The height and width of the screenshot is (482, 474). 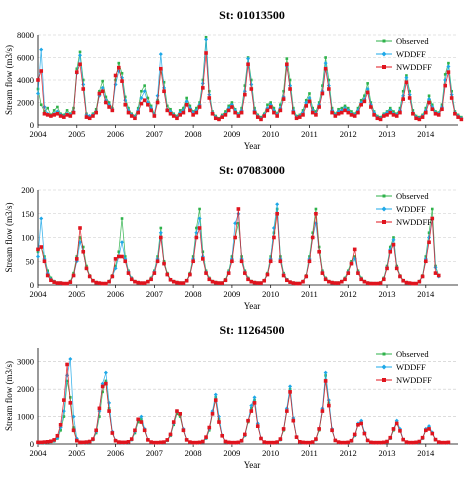 I want to click on y-tick-label: 50, so click(x=30, y=261).